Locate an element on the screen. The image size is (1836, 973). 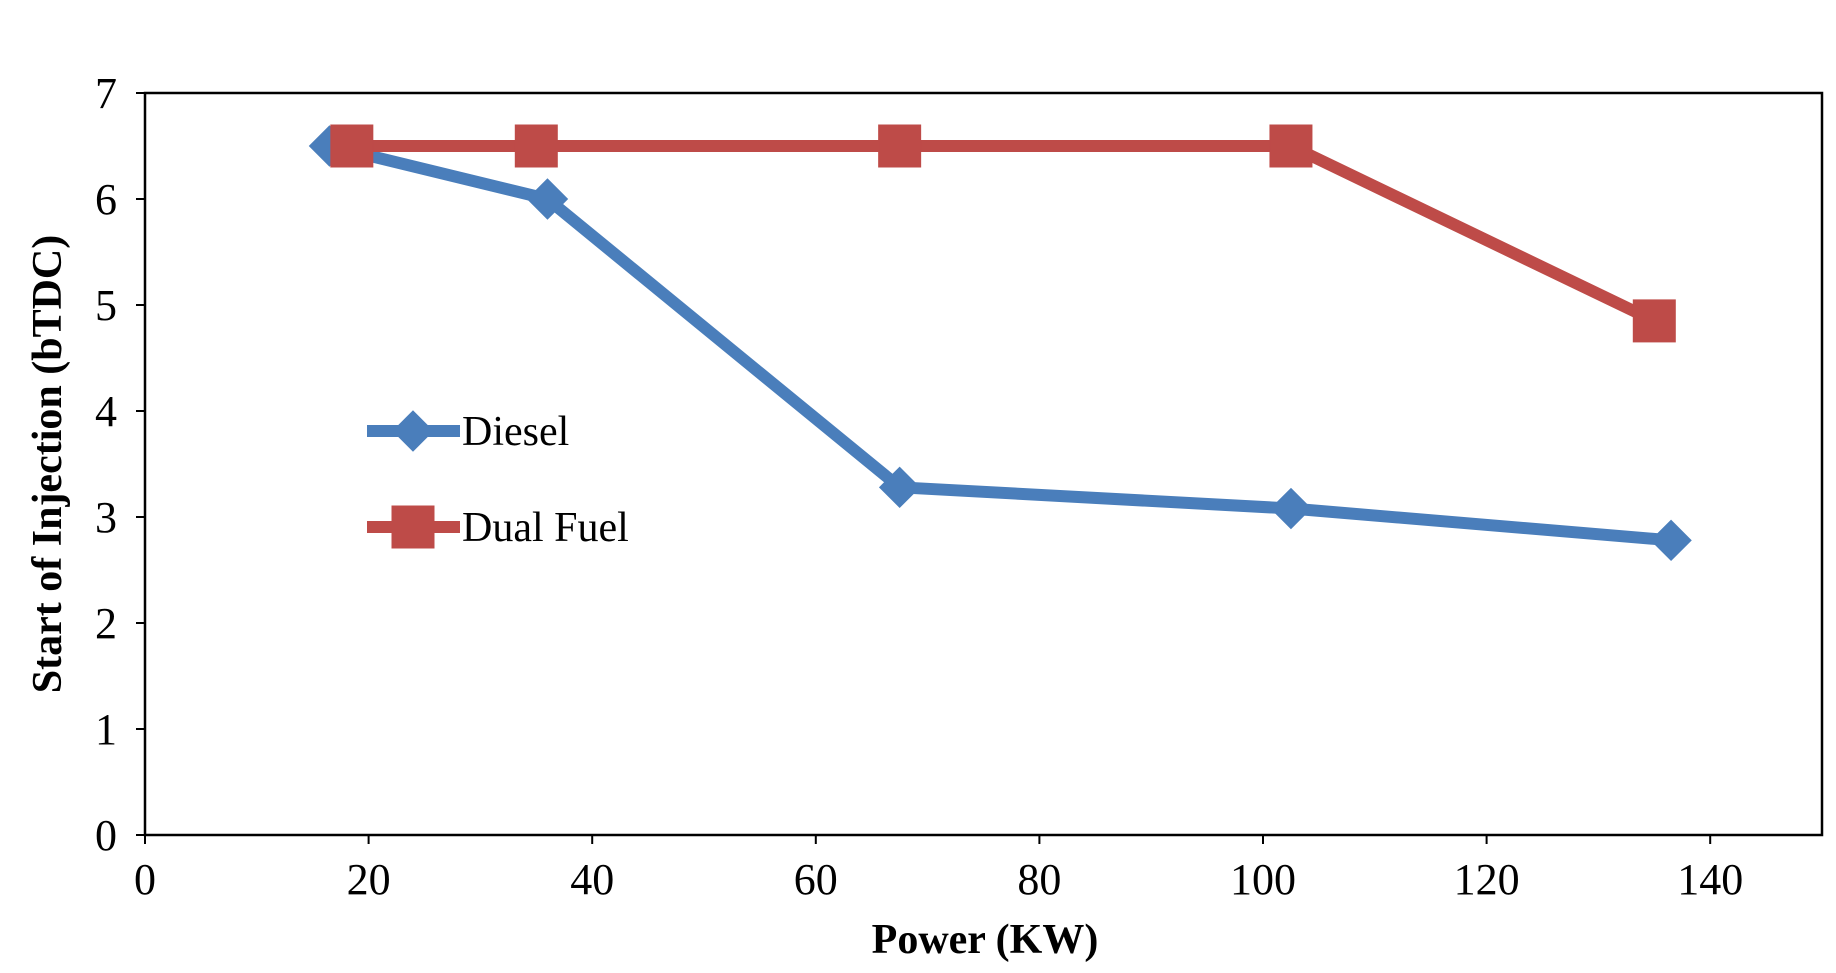
y-tick-label: 5 is located at coordinates (106, 305).